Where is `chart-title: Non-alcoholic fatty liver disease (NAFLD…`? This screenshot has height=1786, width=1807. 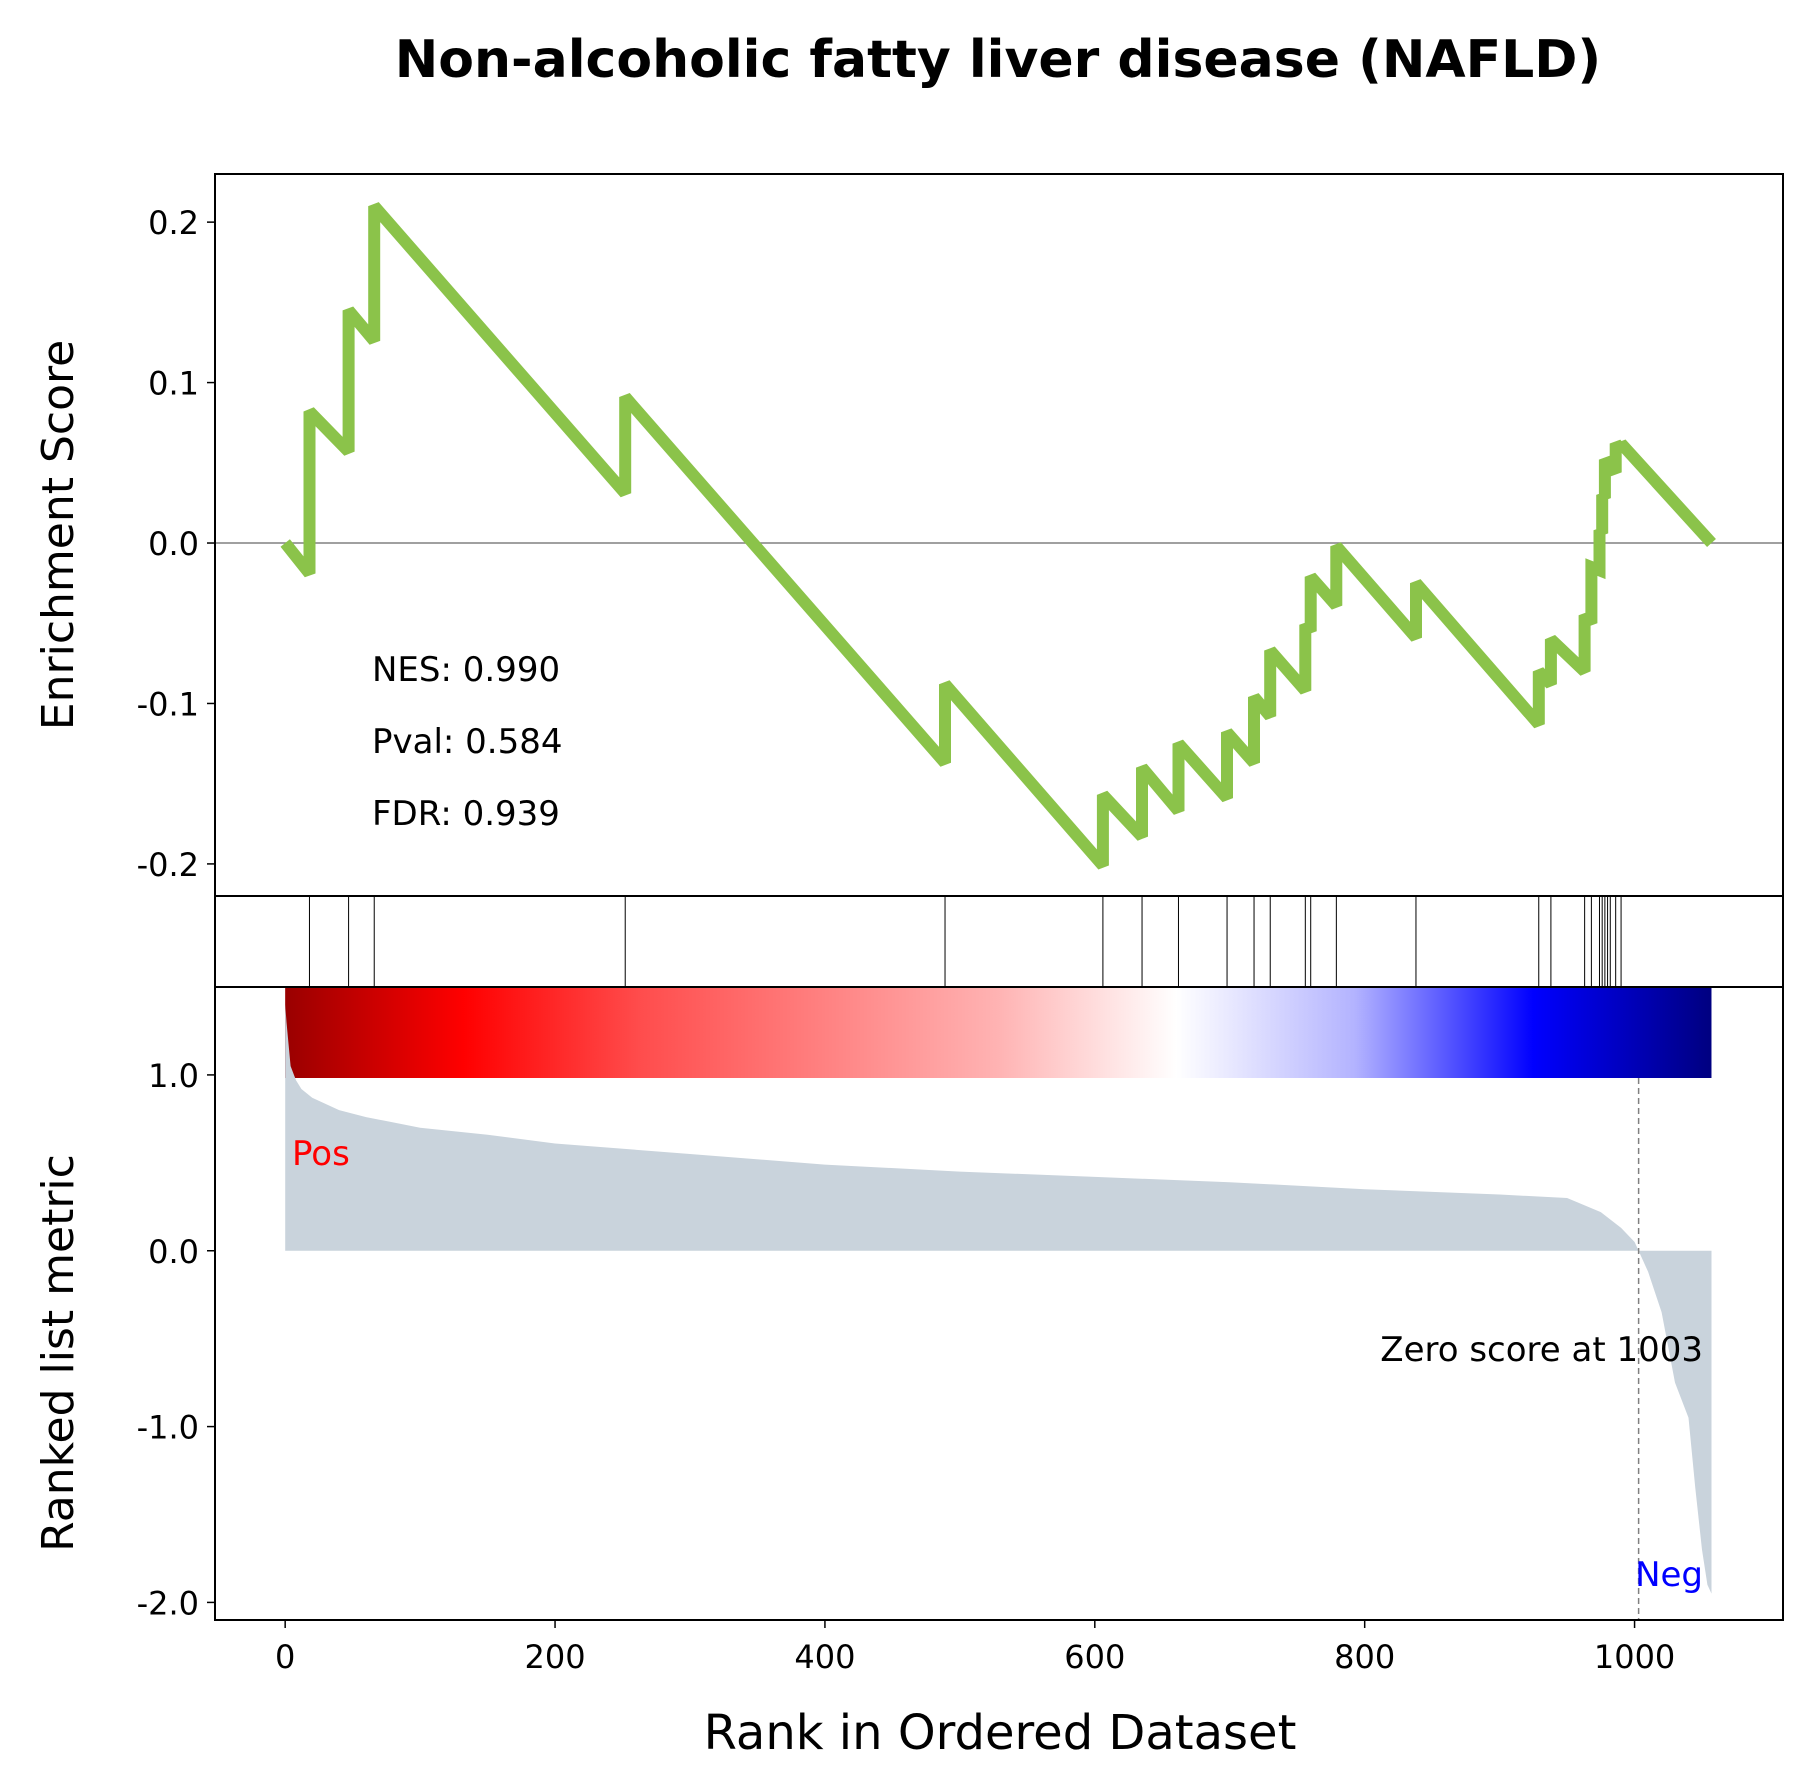 chart-title: Non-alcoholic fatty liver disease (NAFLD… is located at coordinates (998, 60).